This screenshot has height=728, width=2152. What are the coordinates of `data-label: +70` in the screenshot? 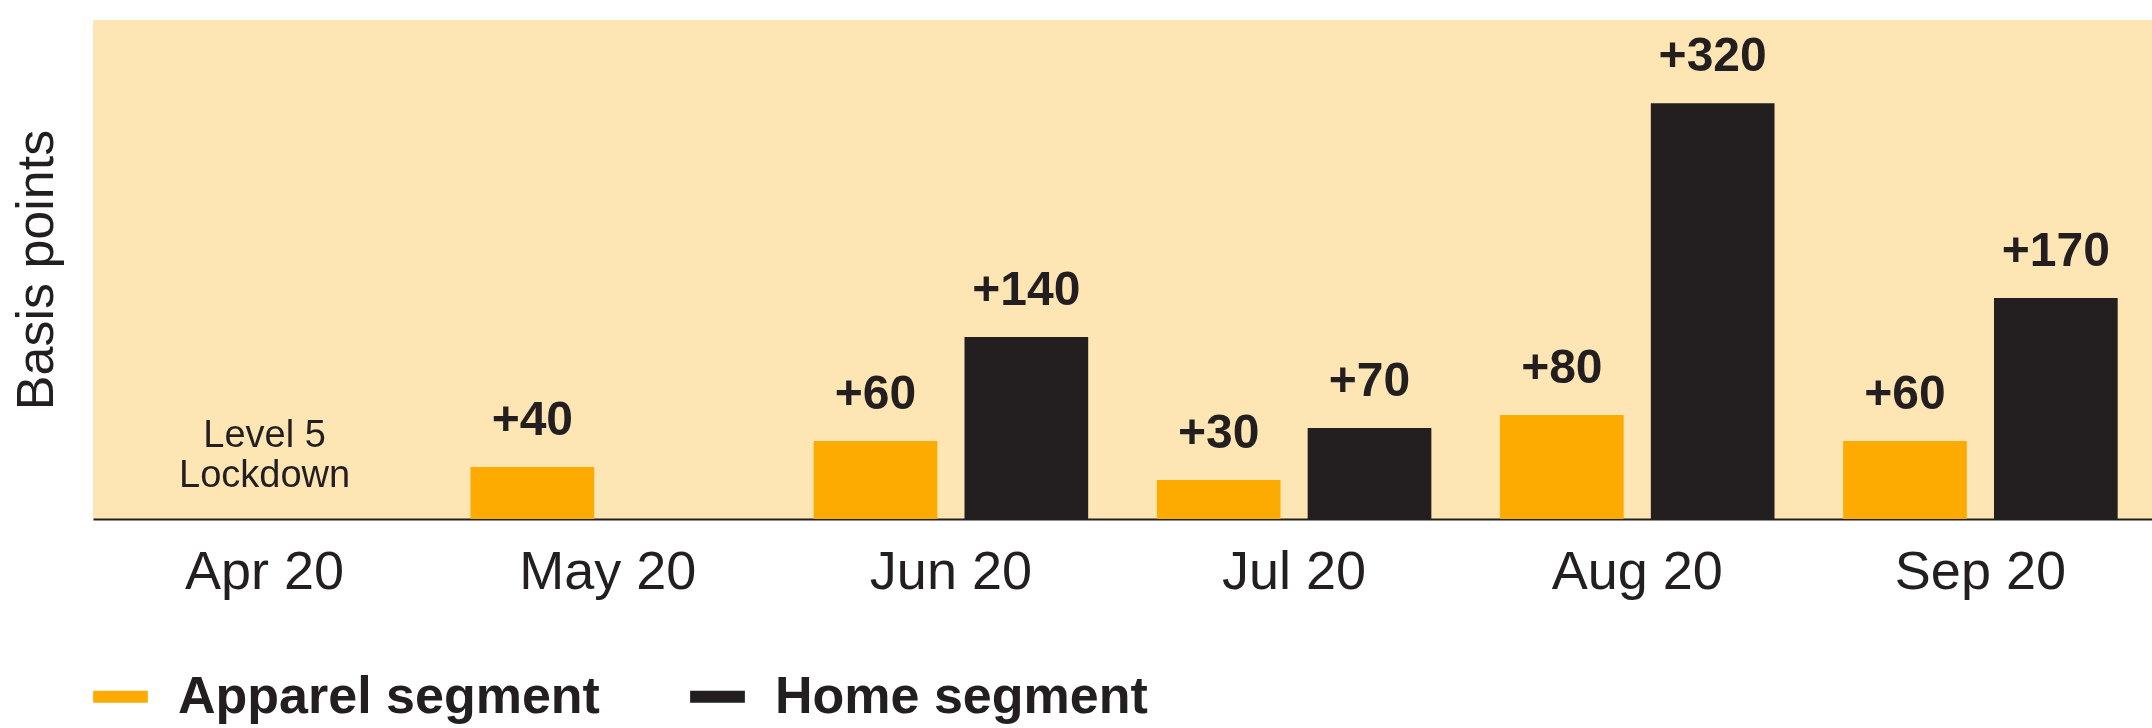 It's located at (1369, 380).